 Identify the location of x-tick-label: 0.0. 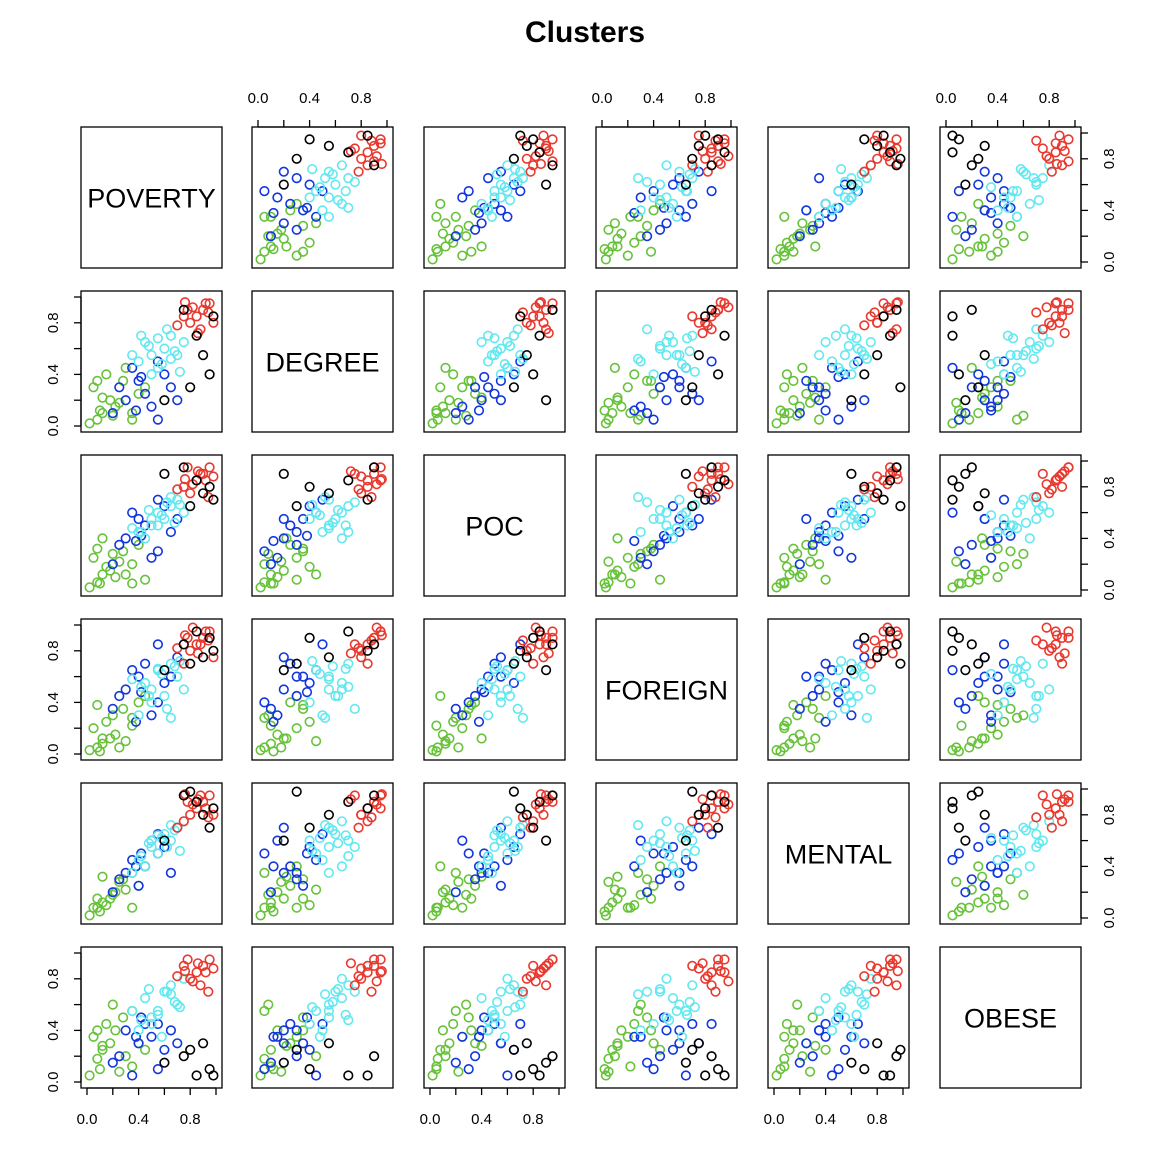
(258, 98).